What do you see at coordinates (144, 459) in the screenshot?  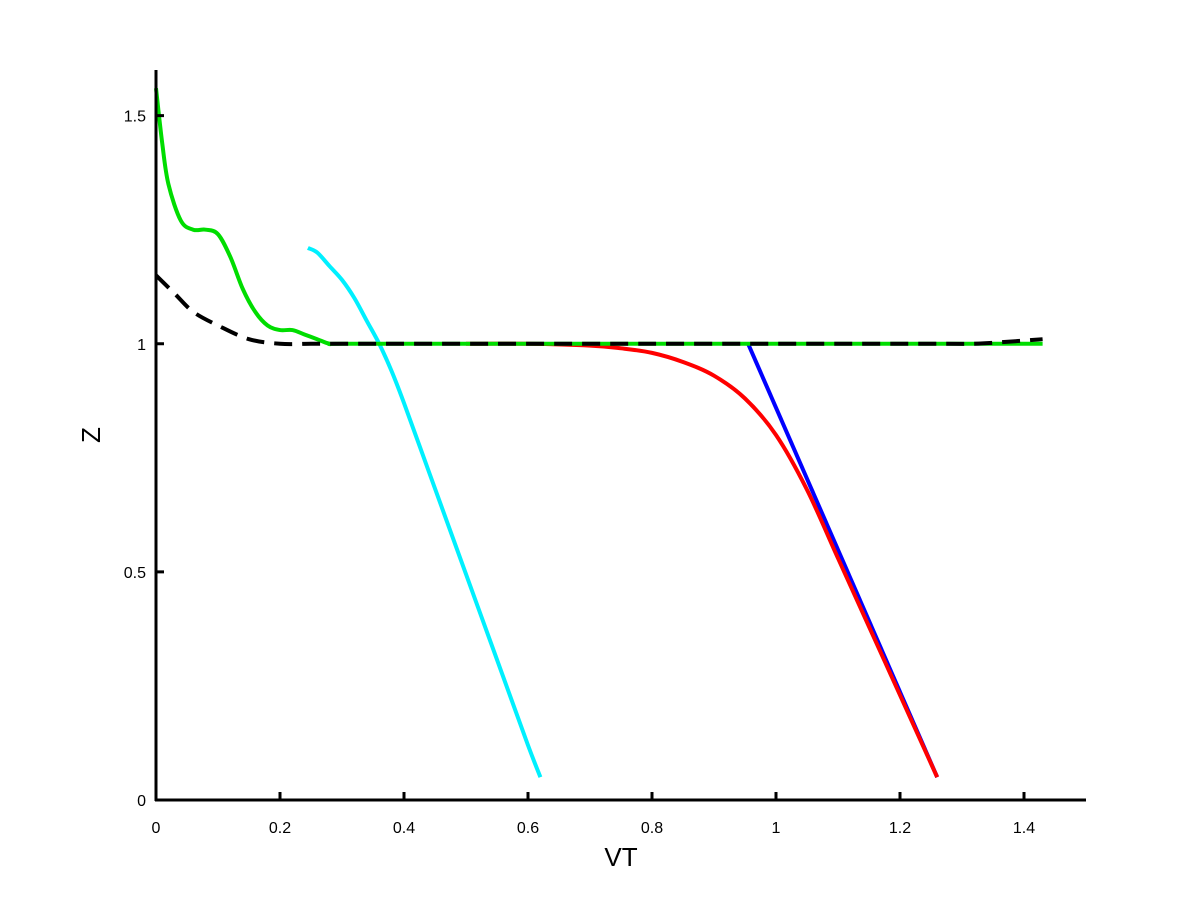 I see `y-axis-ticks: 0 0.5 1 1.5` at bounding box center [144, 459].